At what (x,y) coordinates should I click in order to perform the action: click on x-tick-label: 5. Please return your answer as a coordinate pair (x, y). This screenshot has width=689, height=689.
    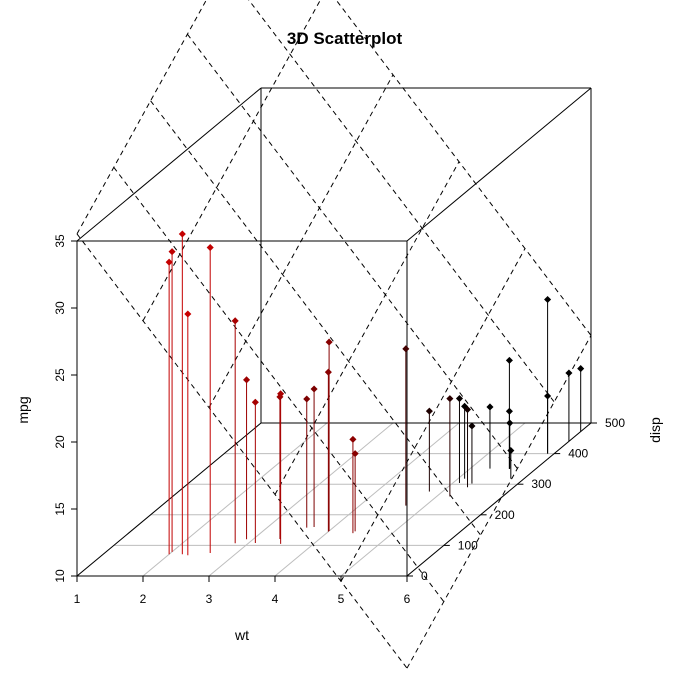
    Looking at the image, I should click on (341, 599).